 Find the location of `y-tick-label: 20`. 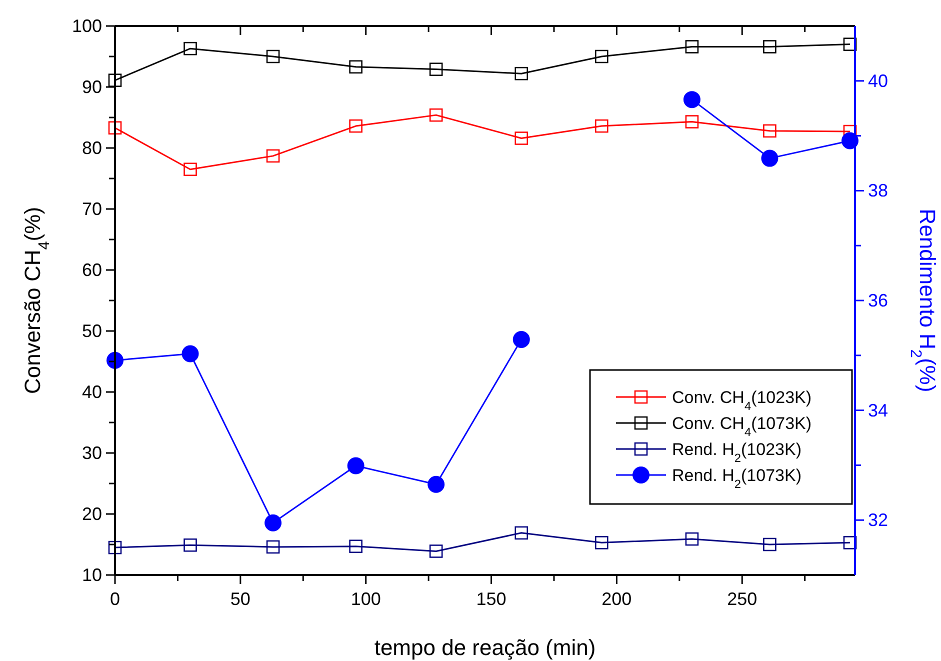

y-tick-label: 20 is located at coordinates (92, 514).